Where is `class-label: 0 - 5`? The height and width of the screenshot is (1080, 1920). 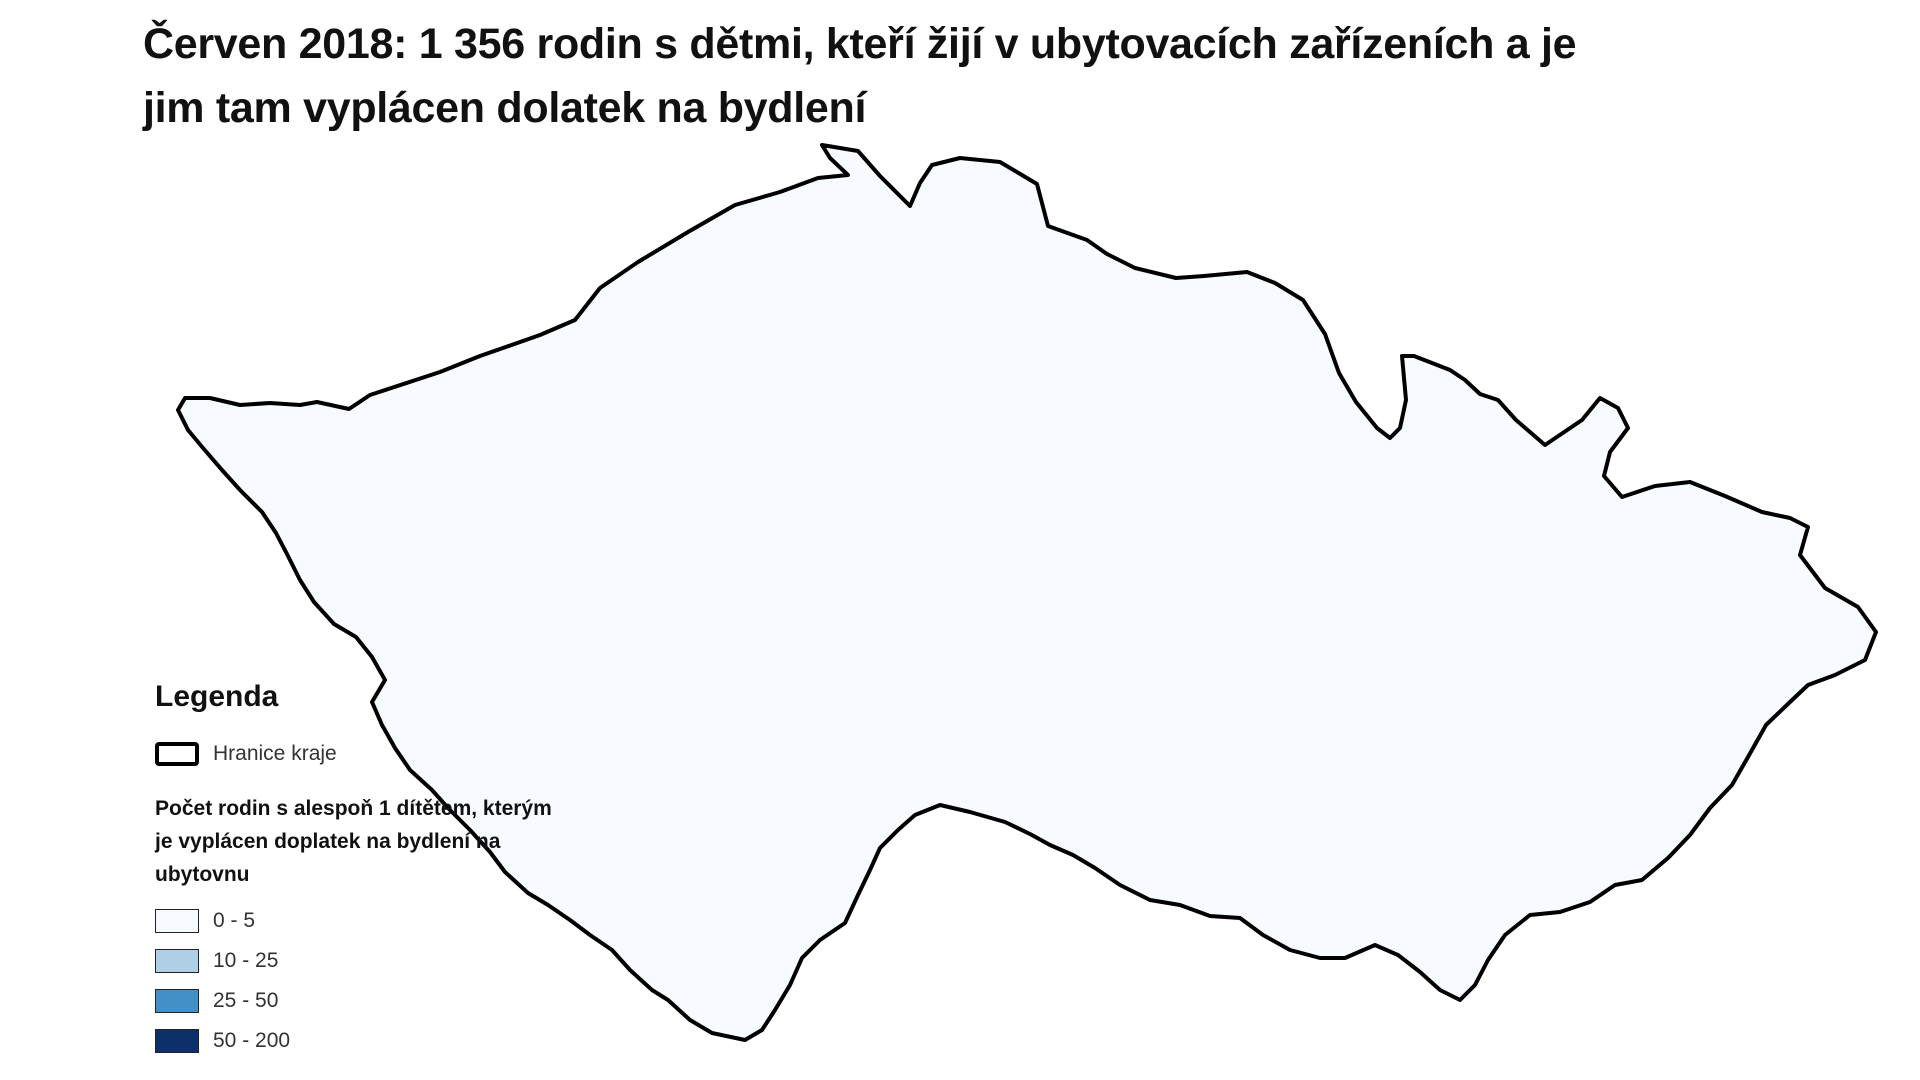
class-label: 0 - 5 is located at coordinates (234, 920).